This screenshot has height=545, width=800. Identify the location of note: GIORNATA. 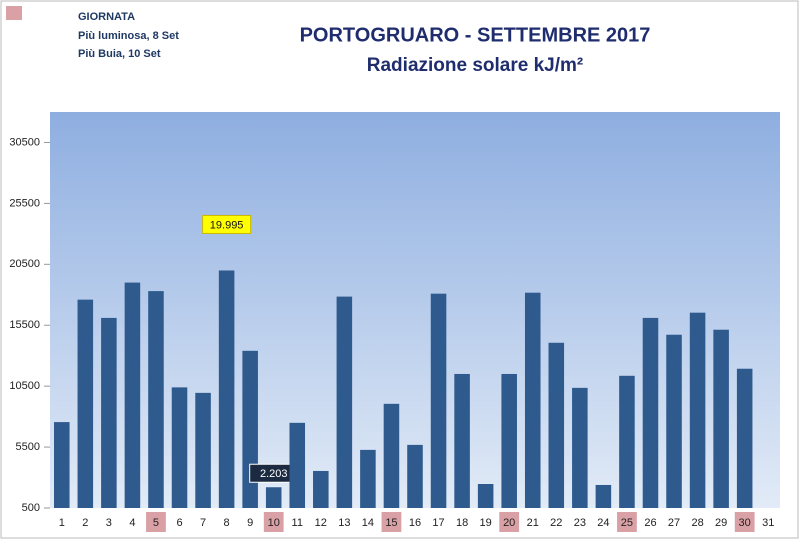
(106, 17).